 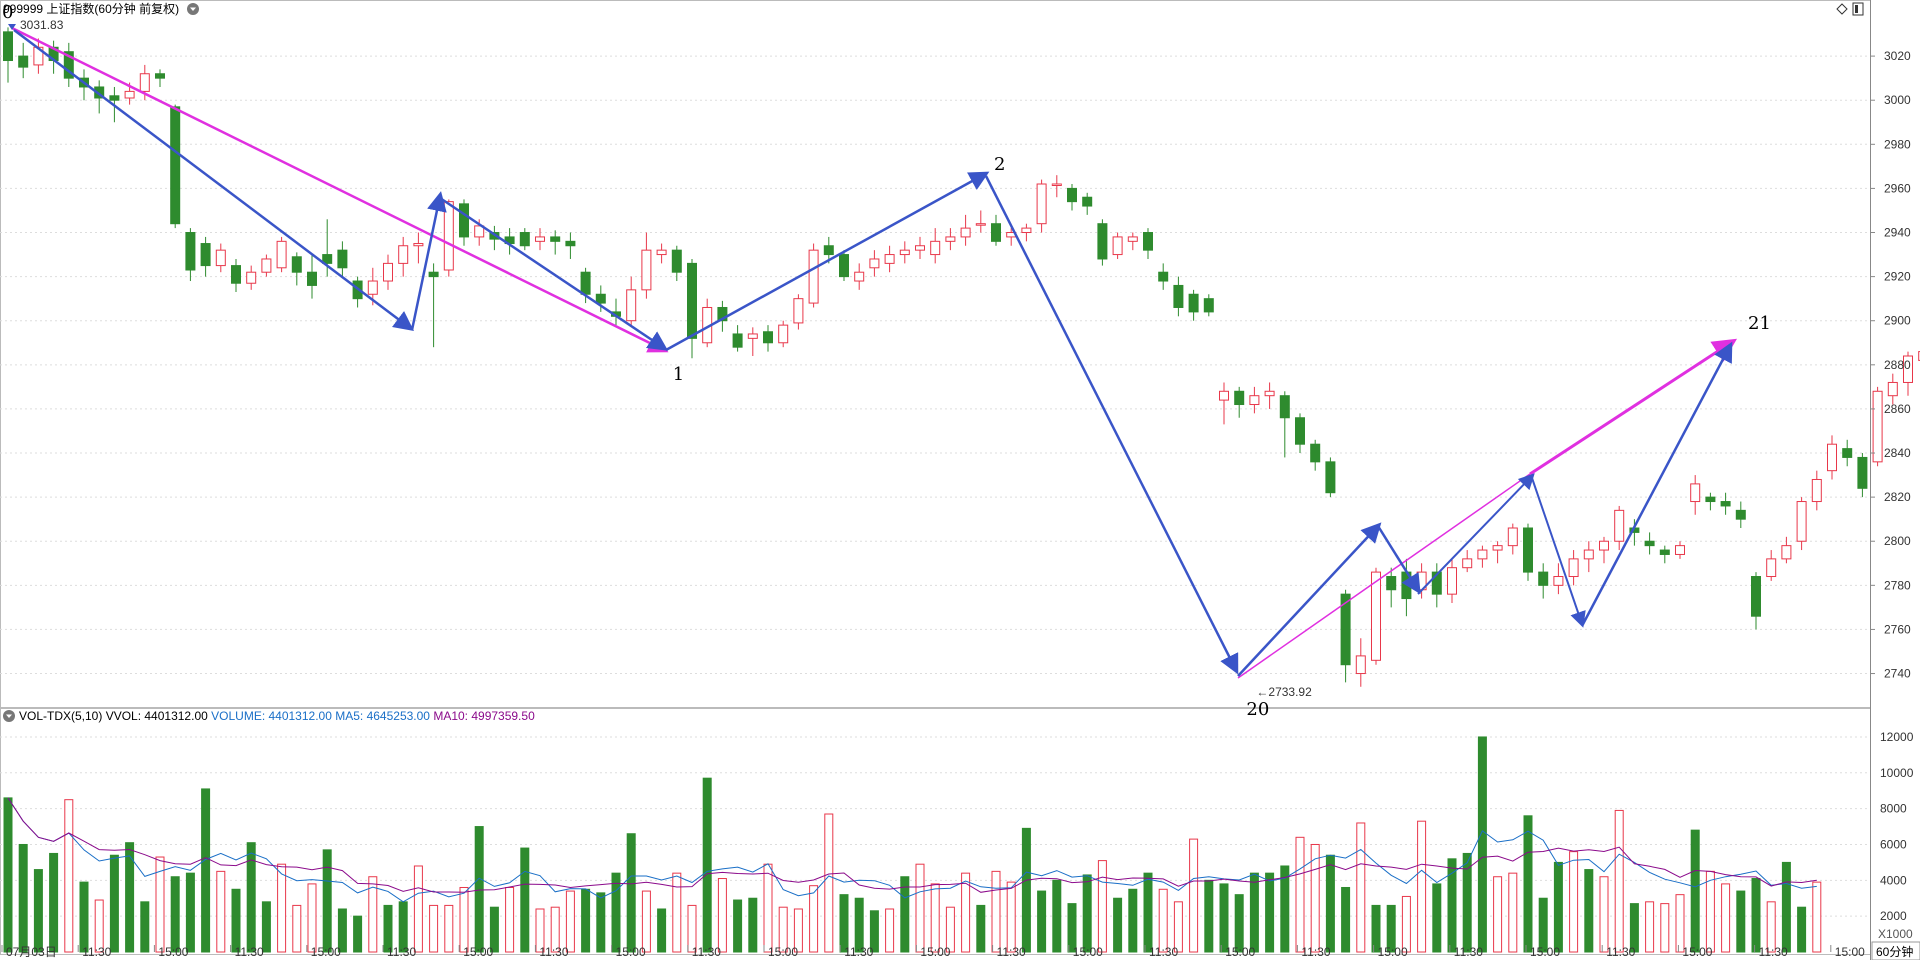 I want to click on panel-toggle-icon, so click(x=1858, y=9).